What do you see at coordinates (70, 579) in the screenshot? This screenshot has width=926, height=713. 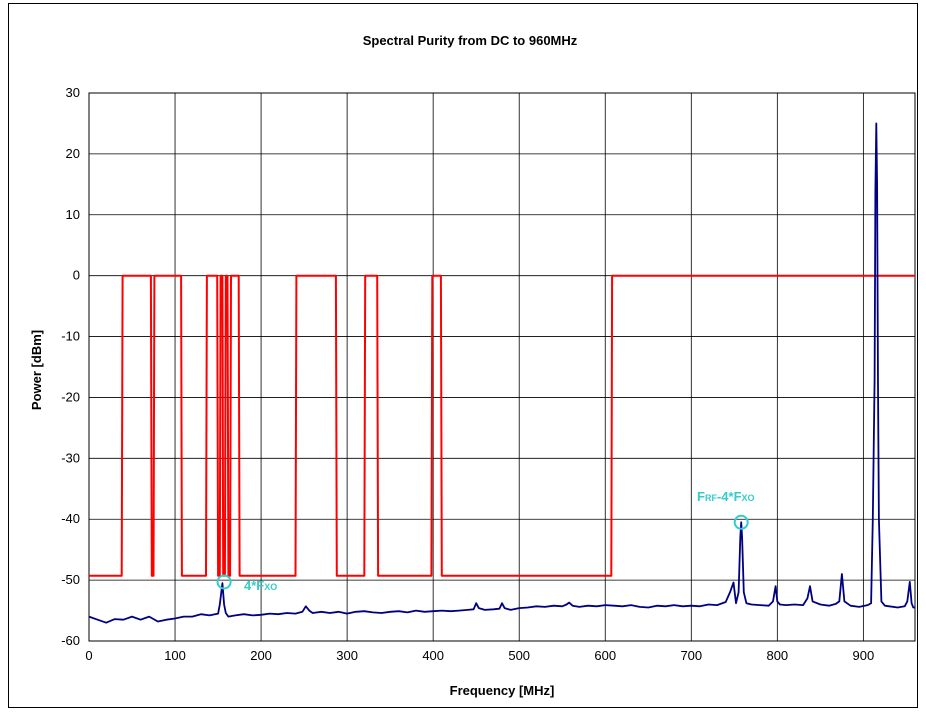 I see `y-tick-label: -50` at bounding box center [70, 579].